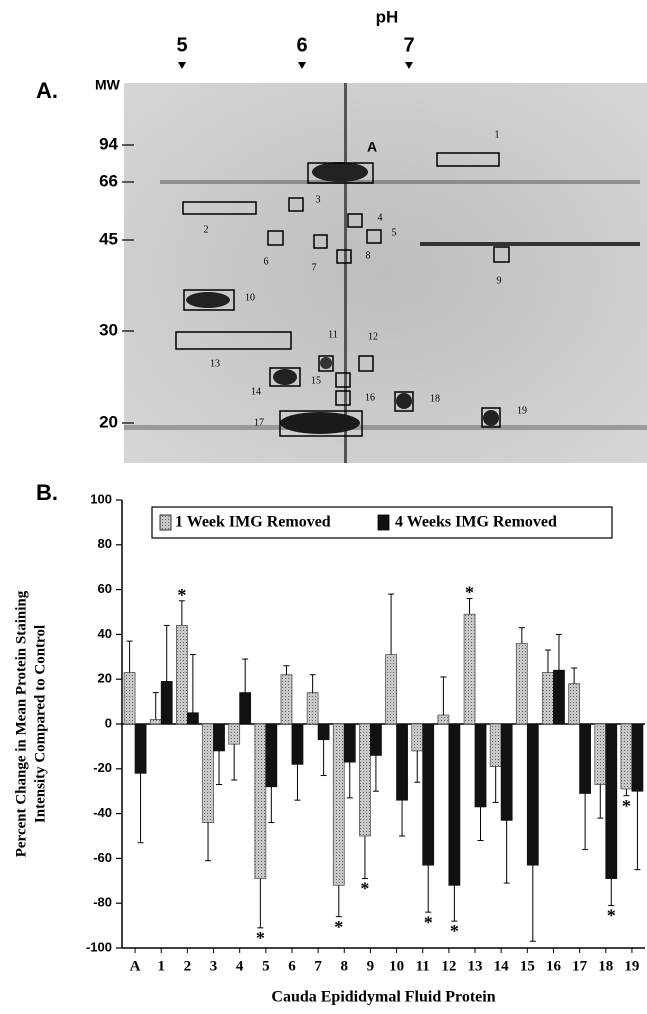 The width and height of the screenshot is (647, 1014). Describe the element at coordinates (240, 966) in the screenshot. I see `x-tick-label: 4` at that location.